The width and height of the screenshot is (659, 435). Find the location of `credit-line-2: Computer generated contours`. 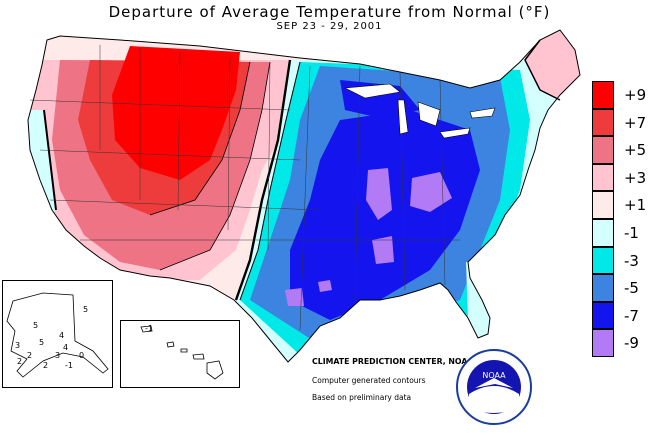

credit-line-2: Computer generated contours is located at coordinates (369, 380).